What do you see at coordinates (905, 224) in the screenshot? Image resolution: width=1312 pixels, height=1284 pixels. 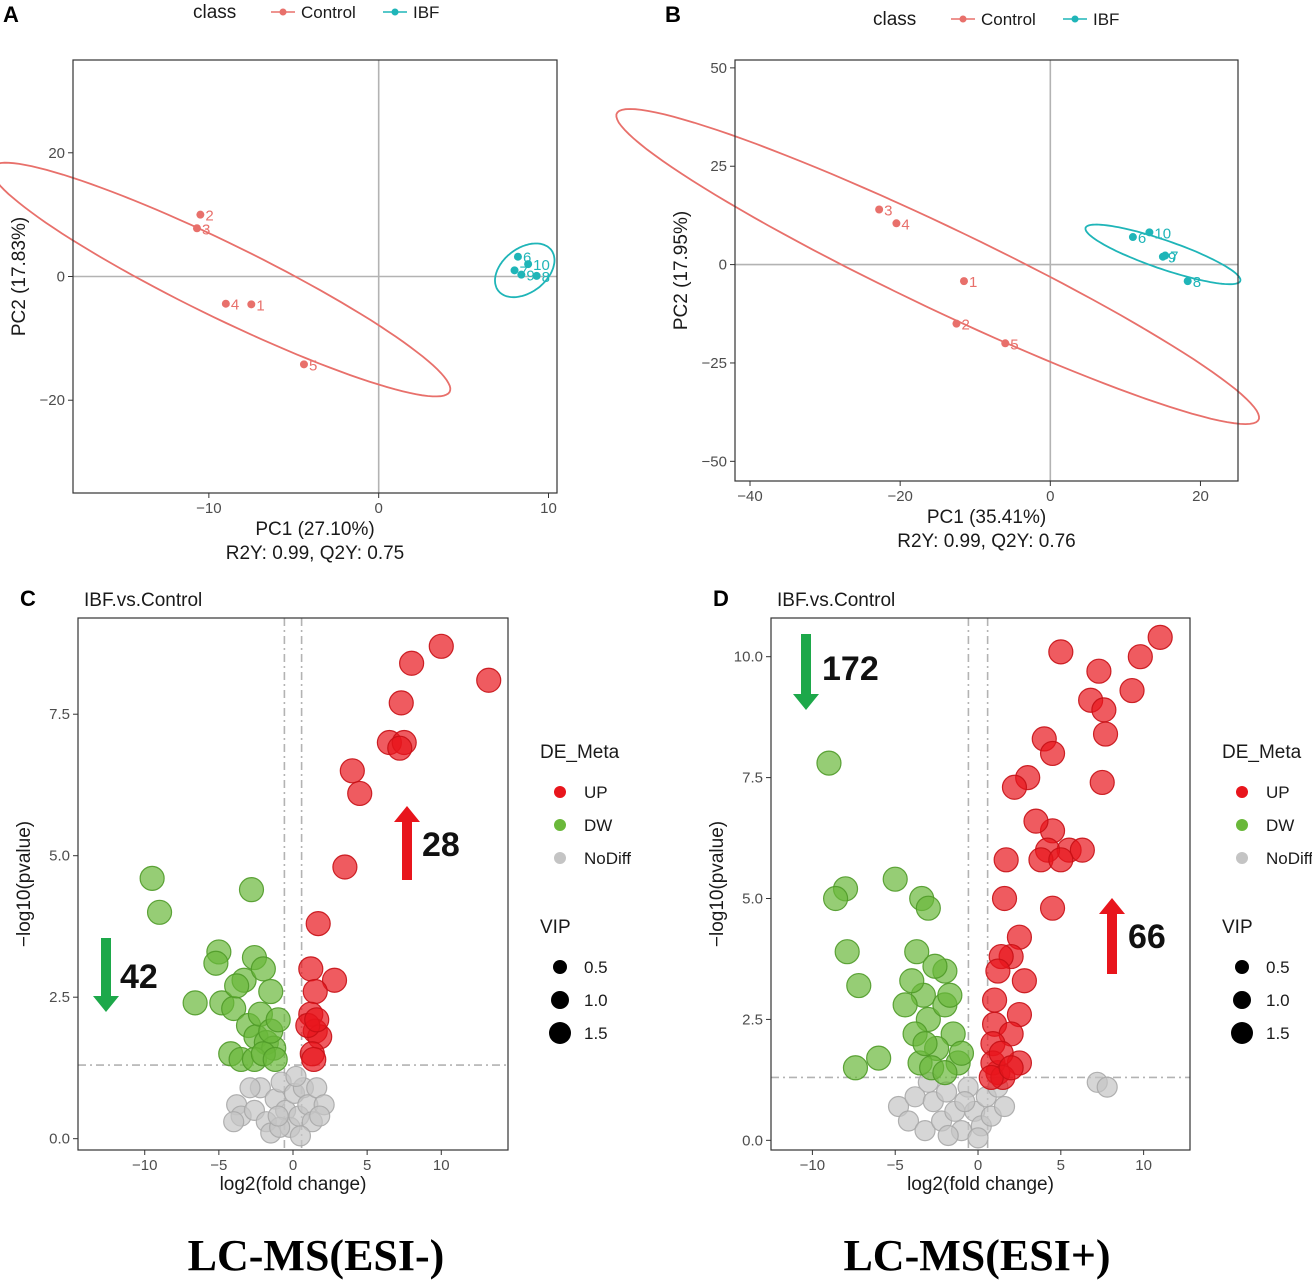 I see `sample-label: 4` at bounding box center [905, 224].